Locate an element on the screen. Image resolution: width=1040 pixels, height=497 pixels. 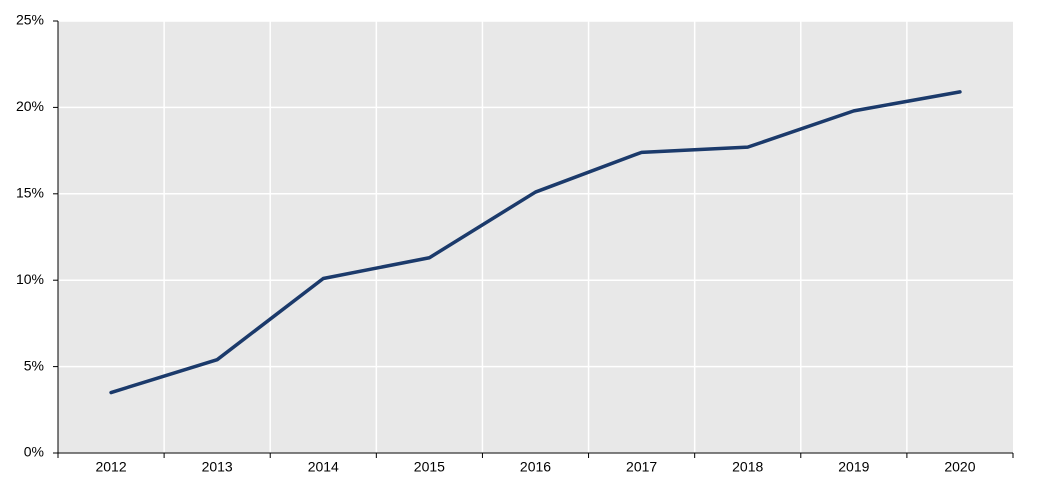
y-tick-label: 15% is located at coordinates (30, 193).